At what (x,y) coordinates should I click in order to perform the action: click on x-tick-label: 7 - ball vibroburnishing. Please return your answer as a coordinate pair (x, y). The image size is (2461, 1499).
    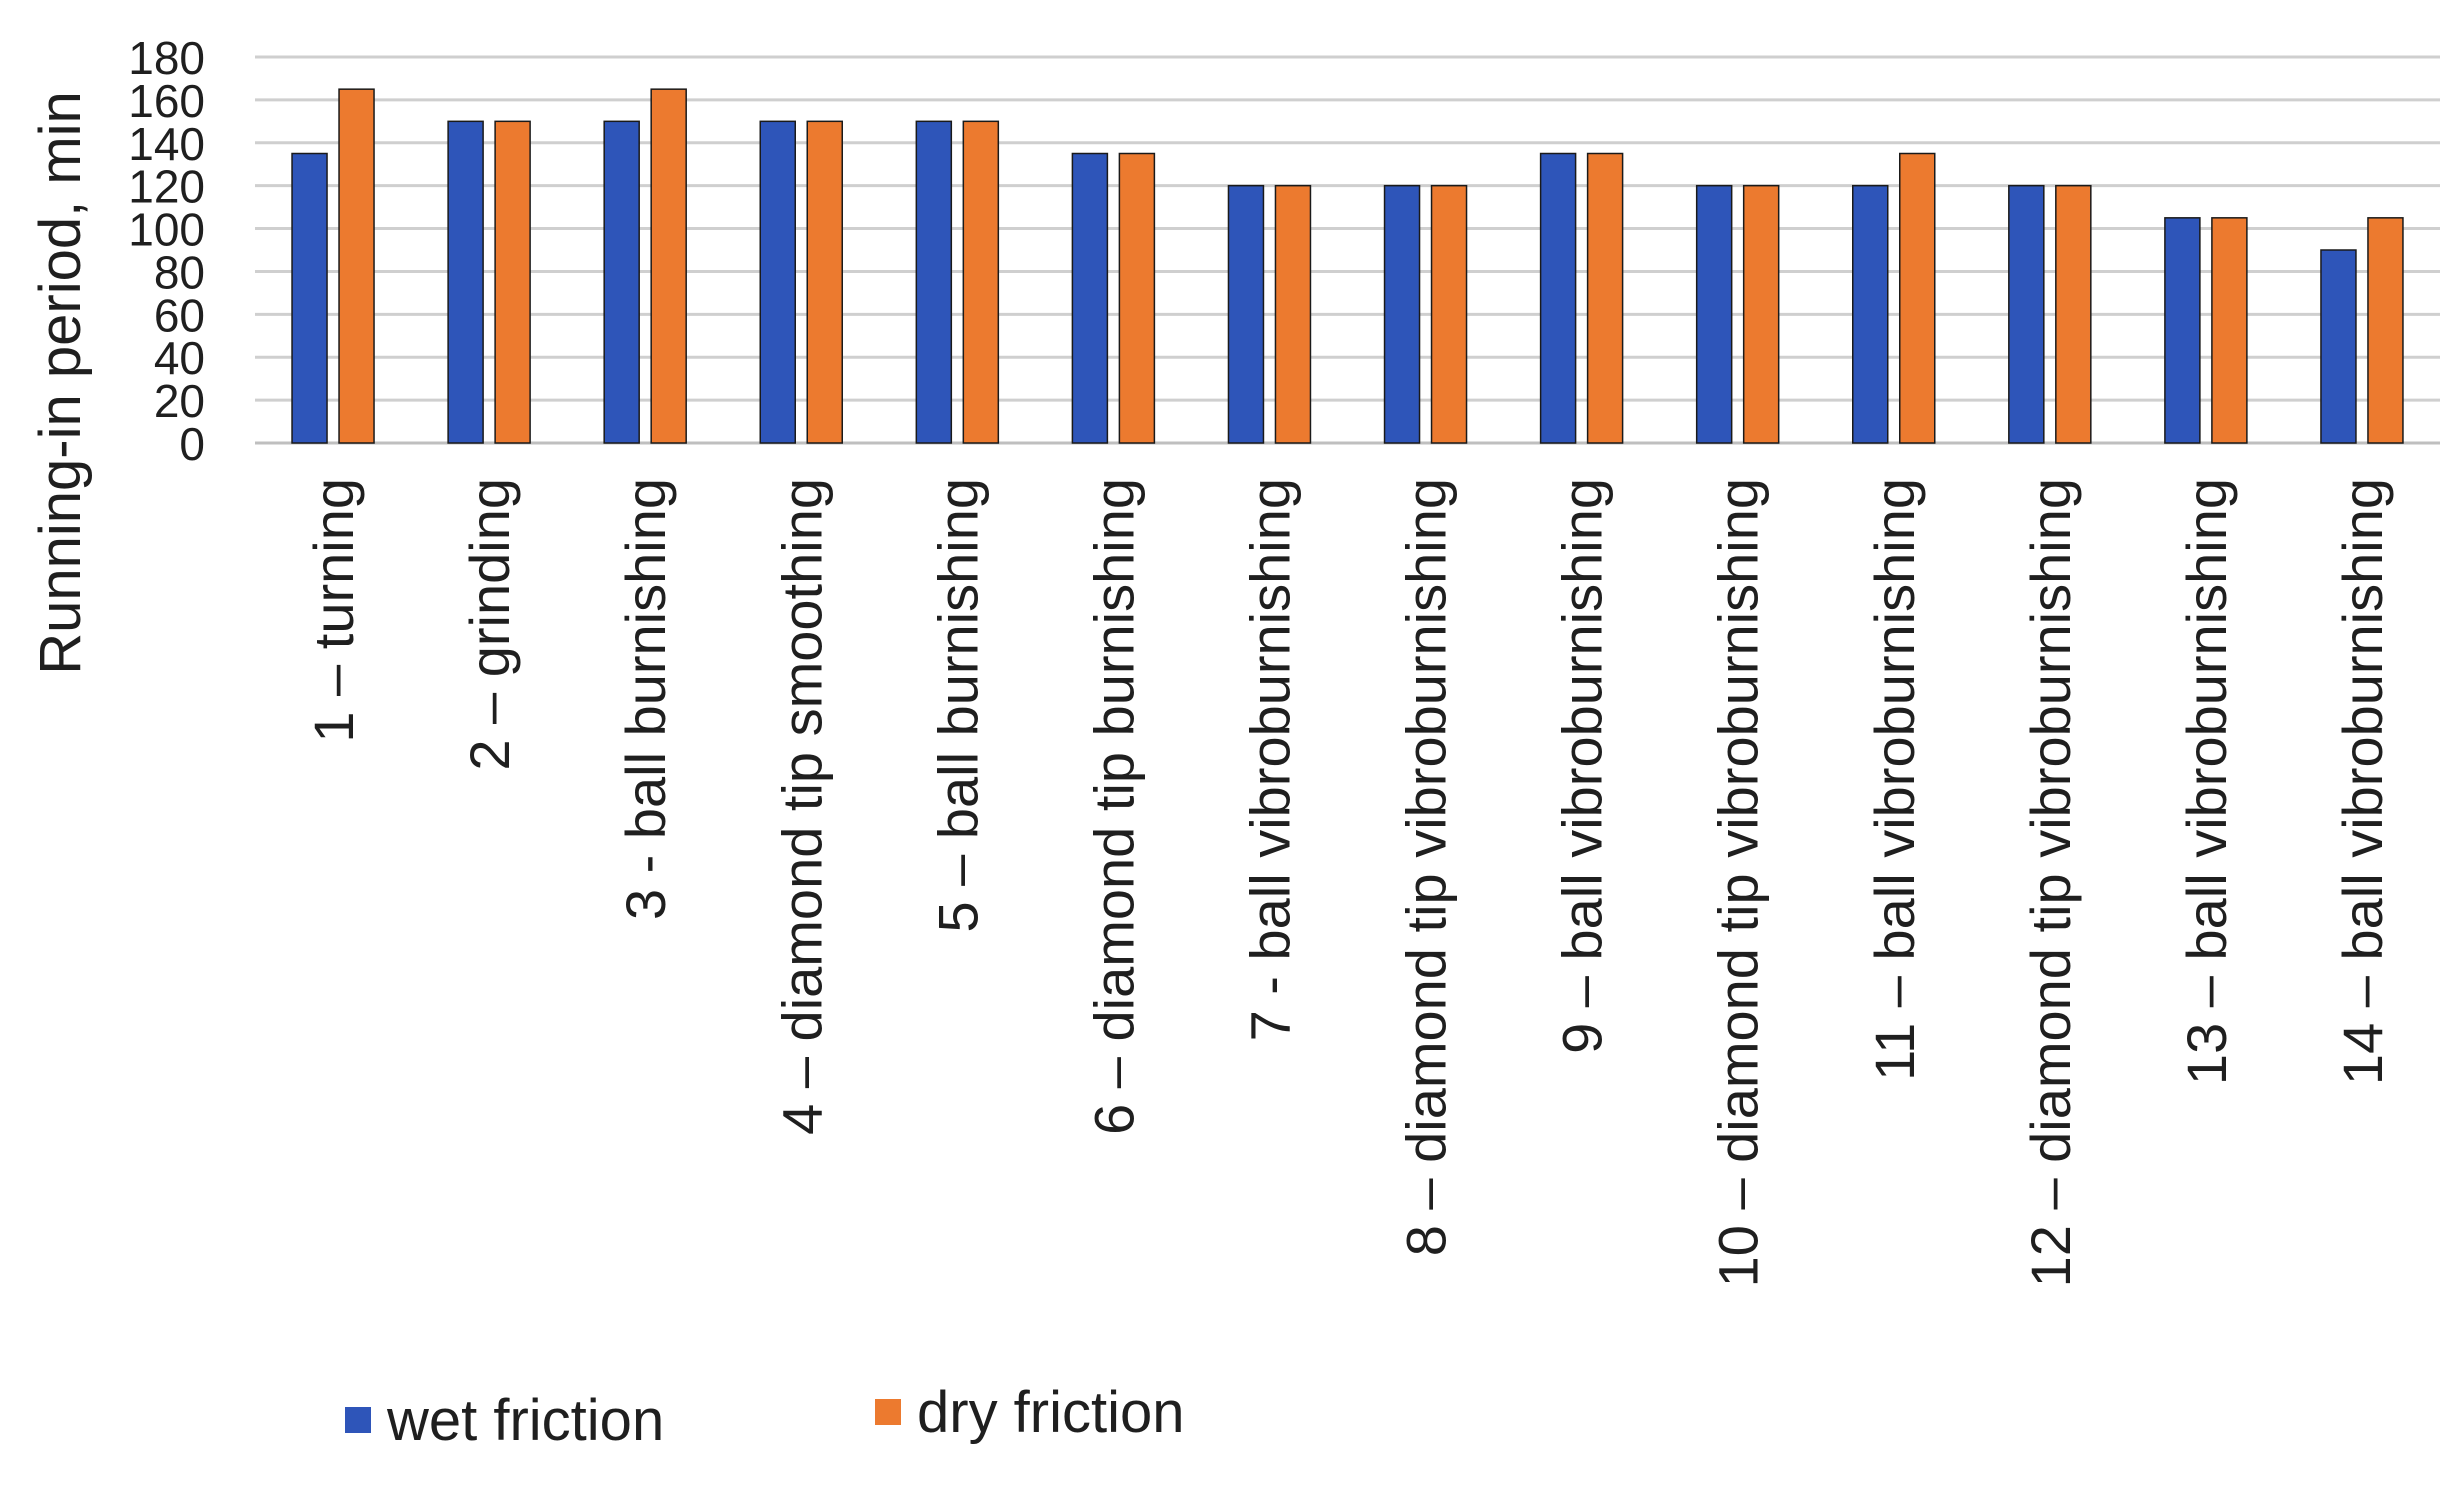
    Looking at the image, I should click on (1269, 759).